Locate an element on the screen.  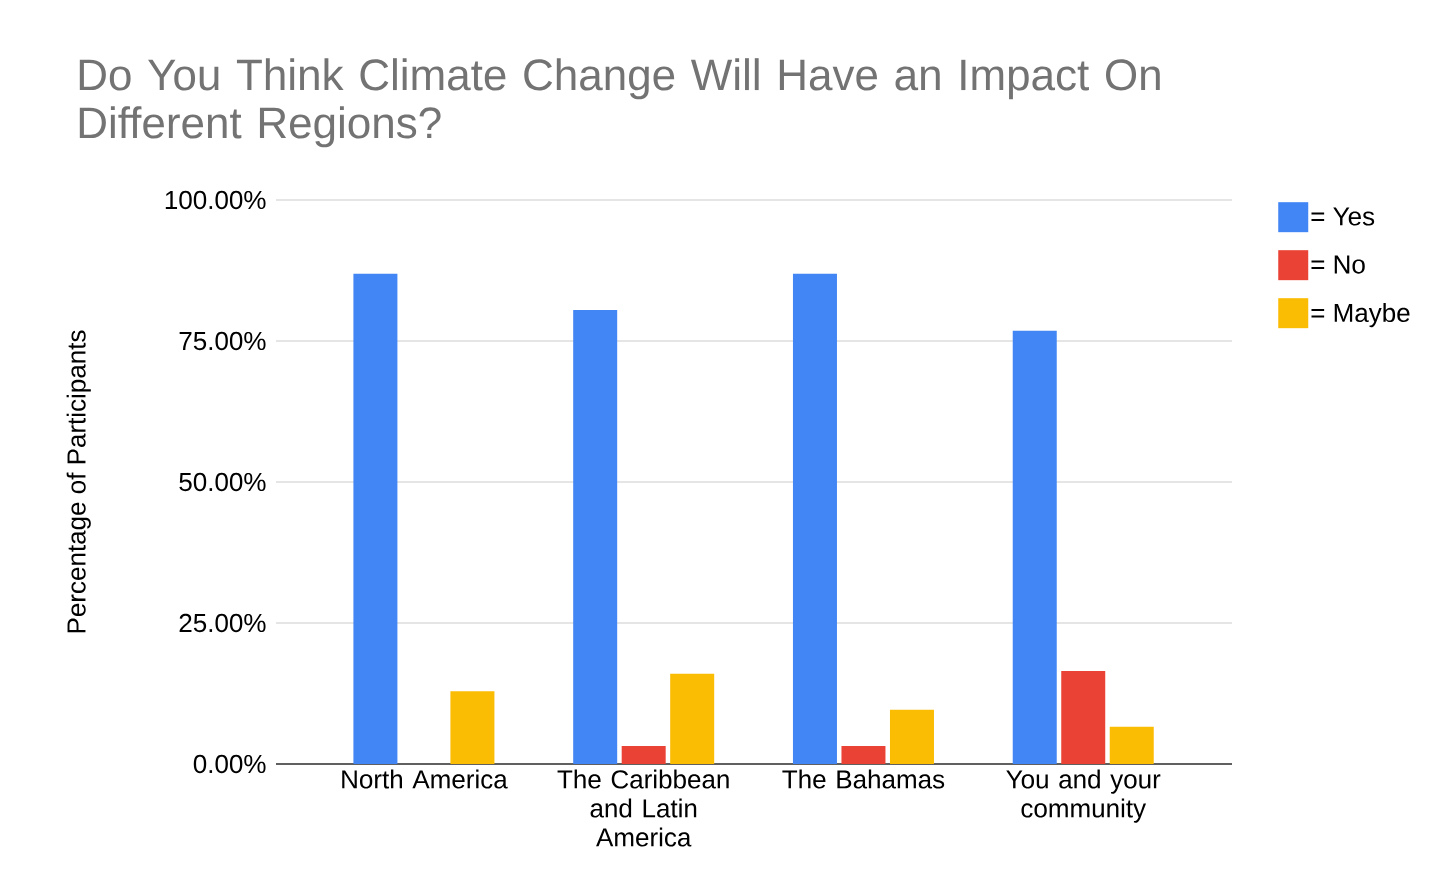
x-tick-label: The Bahamas is located at coordinates (863, 779).